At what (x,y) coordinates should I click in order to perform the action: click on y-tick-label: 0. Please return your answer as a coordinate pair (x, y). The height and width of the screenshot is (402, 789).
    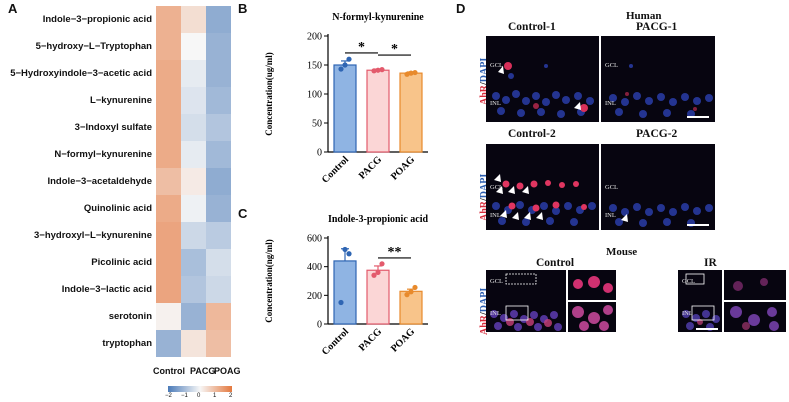
    Looking at the image, I should click on (319, 153).